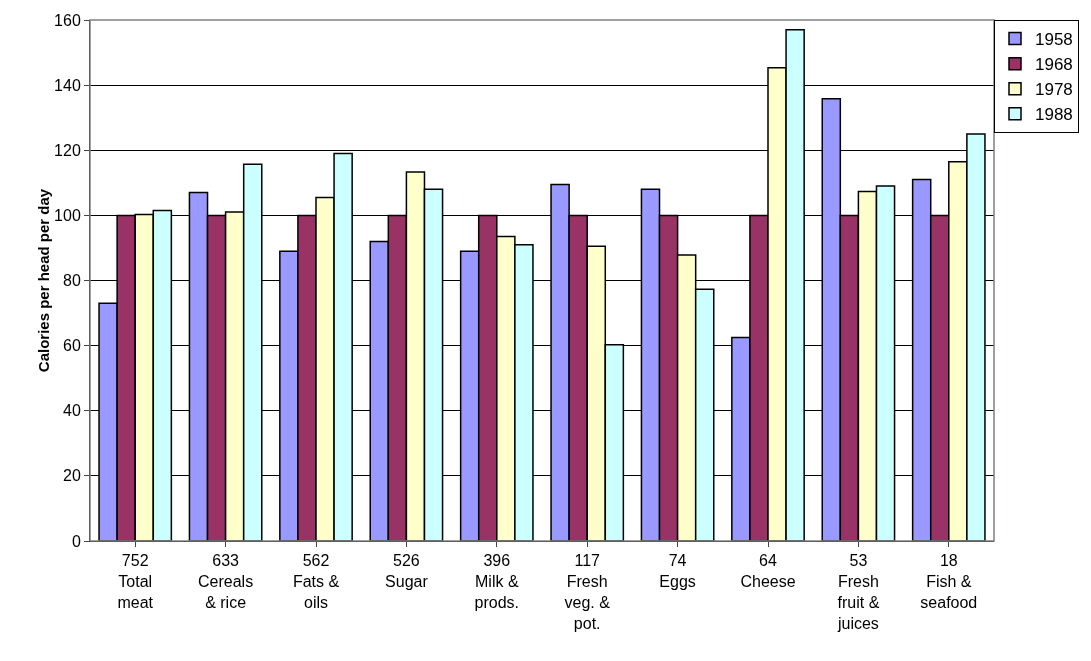 This screenshot has width=1091, height=661. What do you see at coordinates (858, 592) in the screenshot?
I see `x-tick-label: 53 Fresh fruit & juices` at bounding box center [858, 592].